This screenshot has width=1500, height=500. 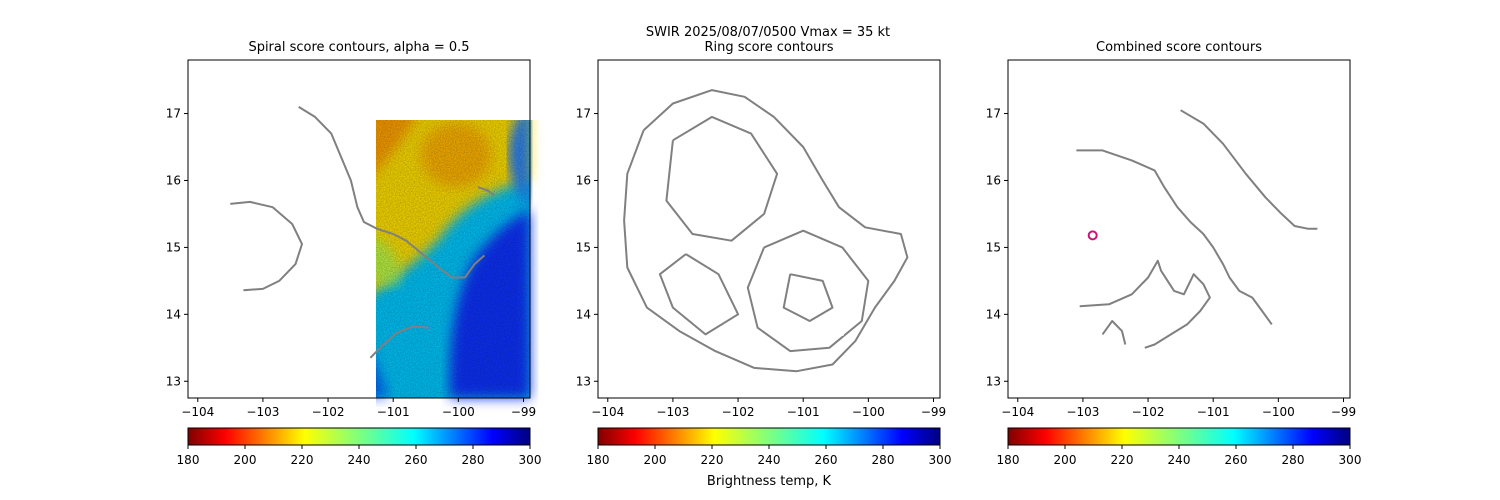 What do you see at coordinates (1179, 47) in the screenshot?
I see `panel-title: Combined score contours` at bounding box center [1179, 47].